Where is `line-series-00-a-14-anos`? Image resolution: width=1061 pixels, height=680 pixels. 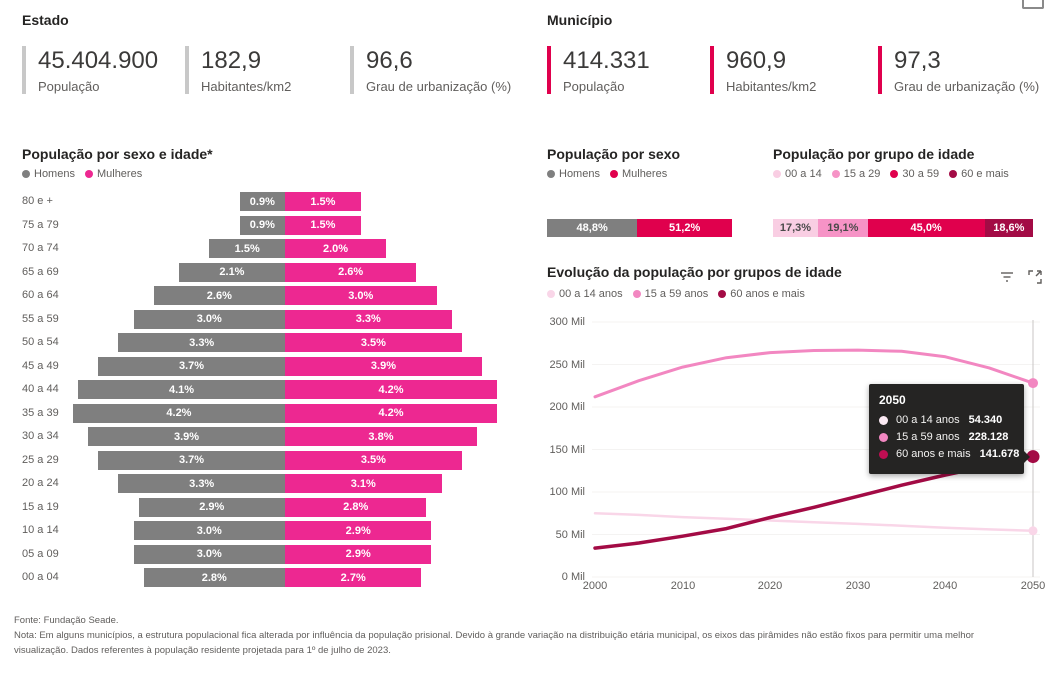 line-series-00-a-14-anos is located at coordinates (814, 522).